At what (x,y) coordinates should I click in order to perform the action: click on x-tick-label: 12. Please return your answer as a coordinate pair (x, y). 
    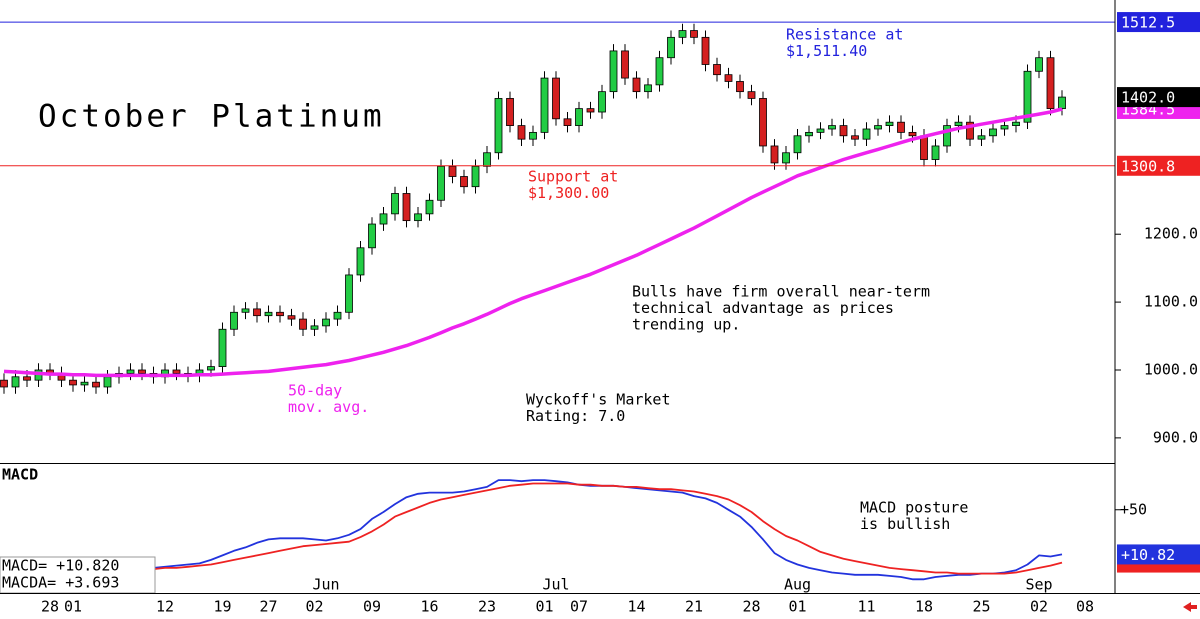
    Looking at the image, I should click on (165, 607).